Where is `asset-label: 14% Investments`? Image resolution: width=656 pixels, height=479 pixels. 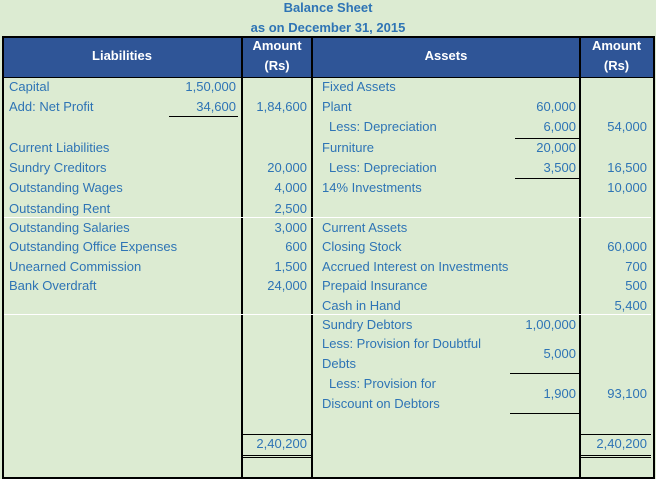 asset-label: 14% Investments is located at coordinates (372, 187).